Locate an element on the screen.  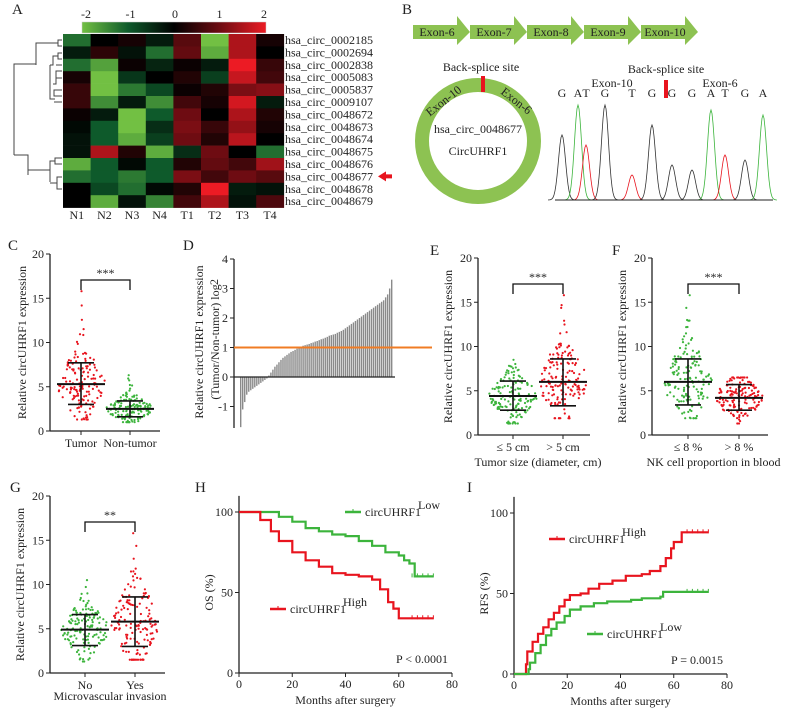
colorbar-tick-label: 2 is located at coordinates (264, 14).